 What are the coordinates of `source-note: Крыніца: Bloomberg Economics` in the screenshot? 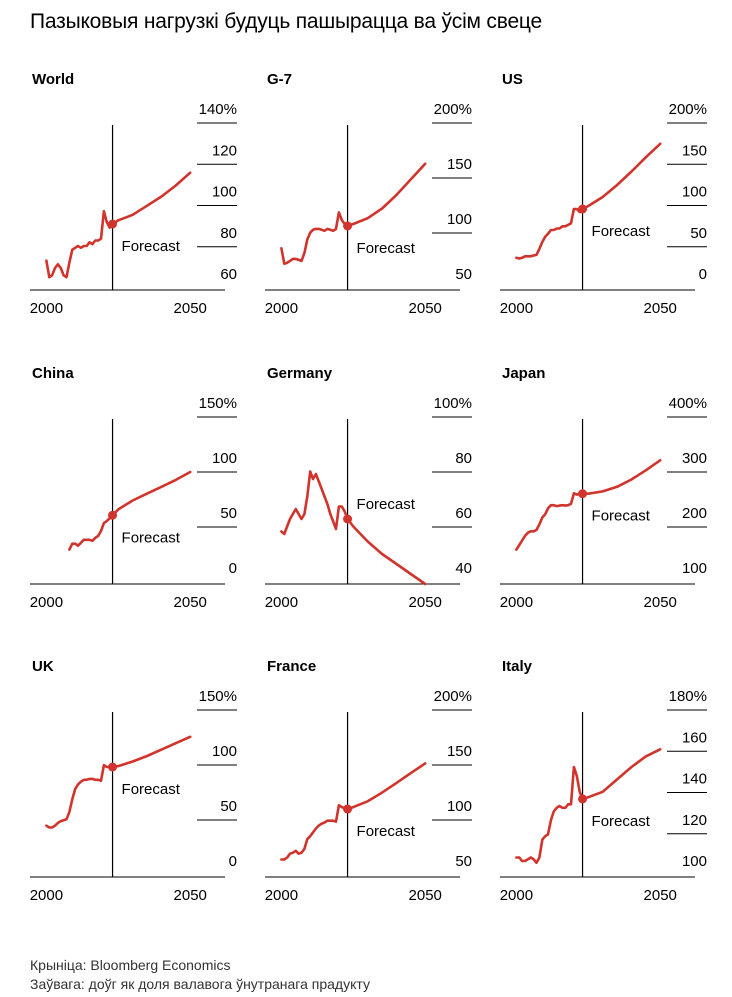 It's located at (130, 965).